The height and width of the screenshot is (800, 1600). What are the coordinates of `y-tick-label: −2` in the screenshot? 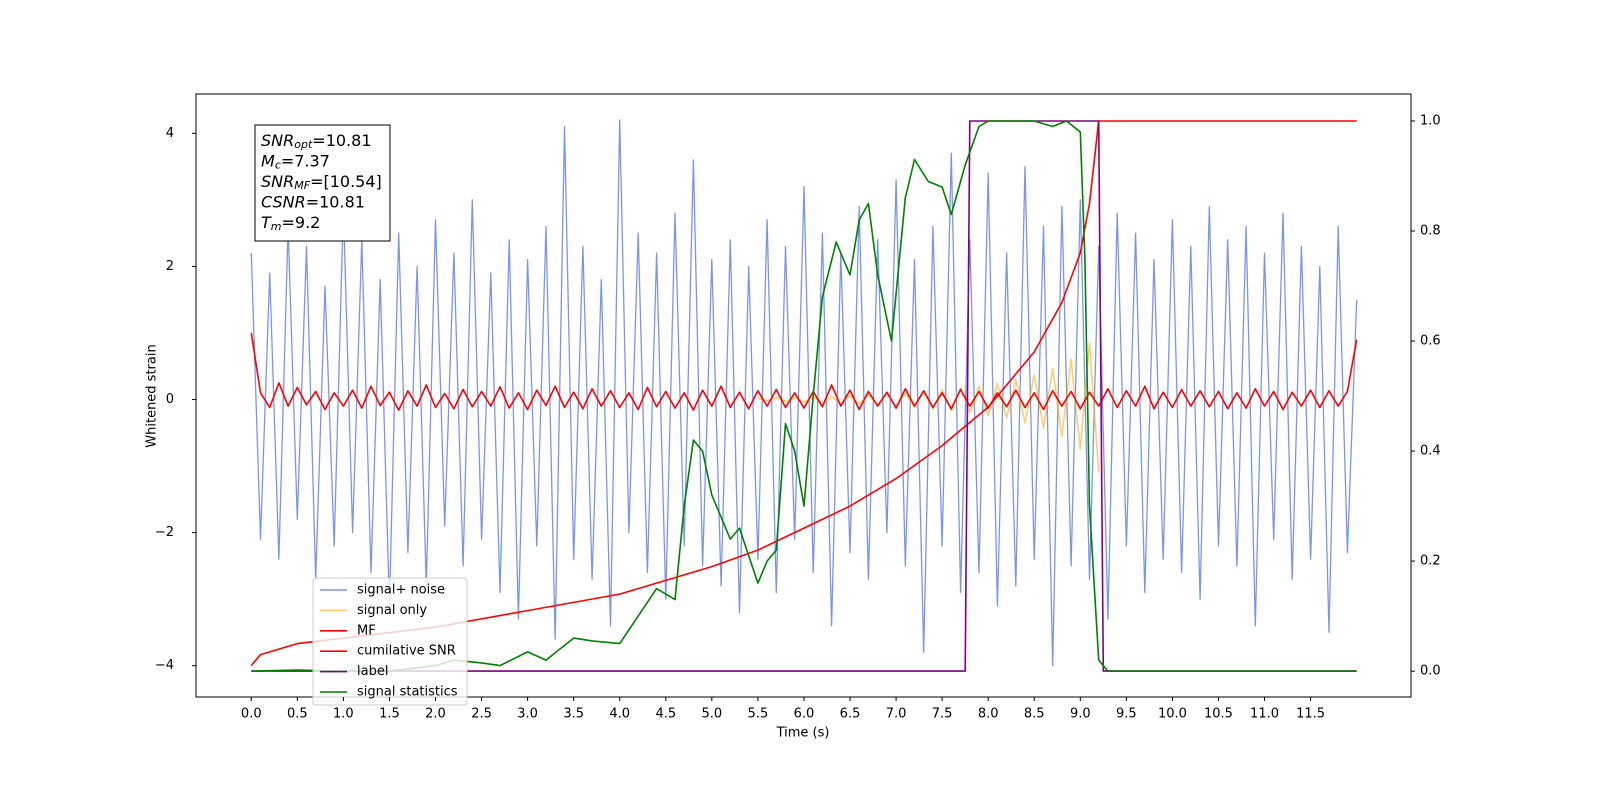 It's located at (164, 532).